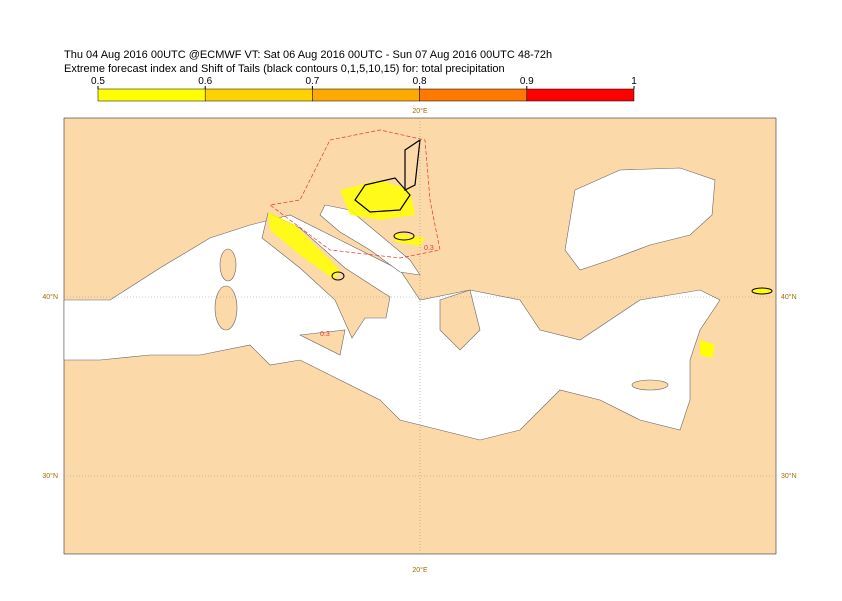 The width and height of the screenshot is (842, 601). Describe the element at coordinates (205, 81) in the screenshot. I see `colorbar-tick-label: 0.6` at that location.